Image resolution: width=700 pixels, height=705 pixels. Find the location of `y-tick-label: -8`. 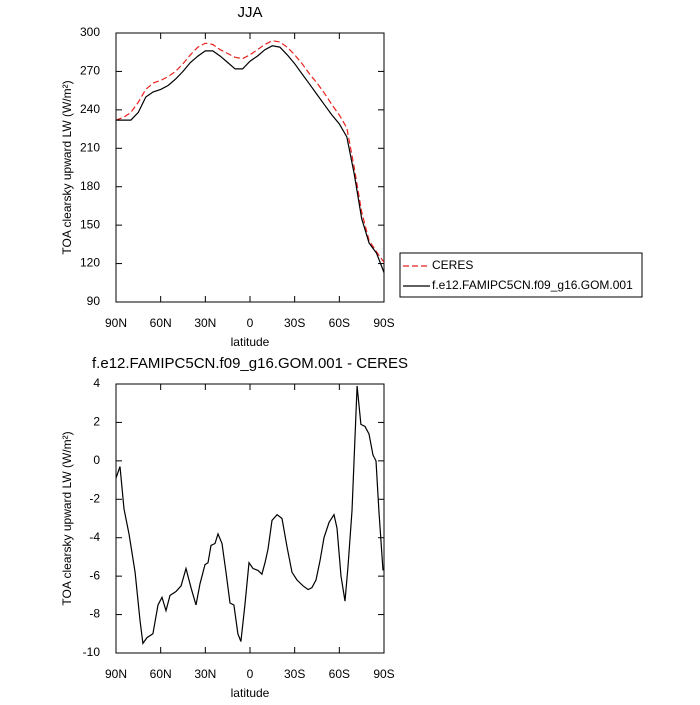

y-tick-label: -8 is located at coordinates (94, 614).